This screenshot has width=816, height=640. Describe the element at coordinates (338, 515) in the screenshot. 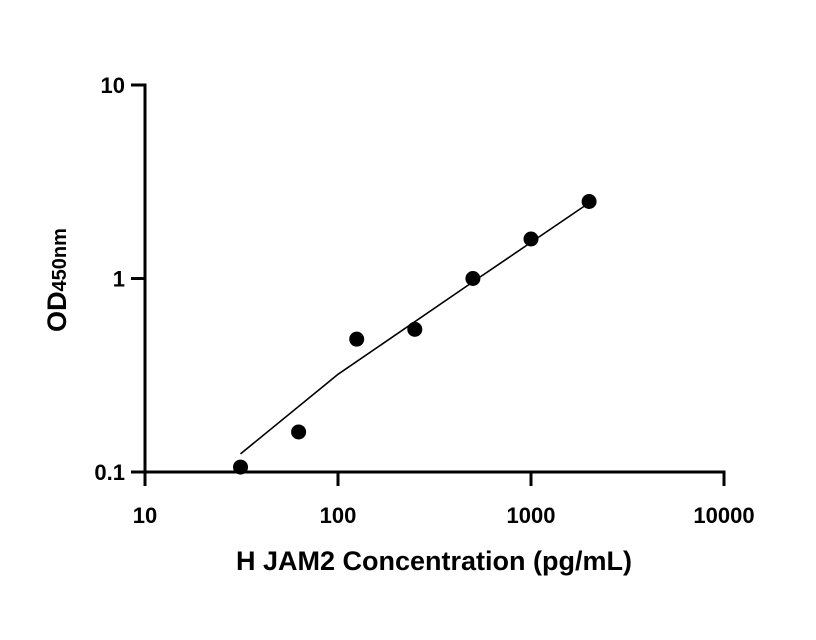

I see `x-tick-label: 100` at that location.